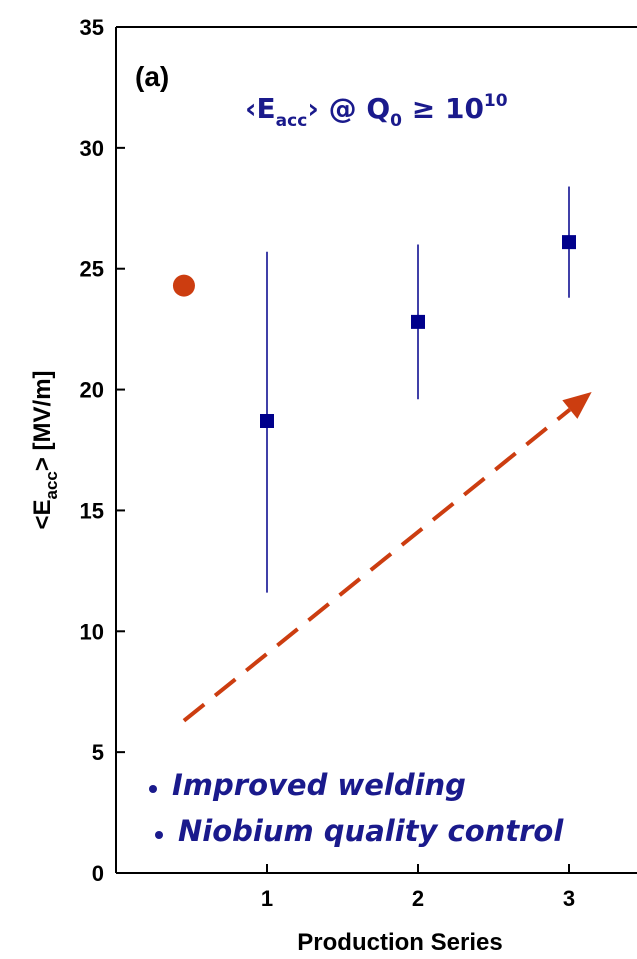 The image size is (637, 959). I want to click on annotation-1: Improved welding, so click(319, 785).